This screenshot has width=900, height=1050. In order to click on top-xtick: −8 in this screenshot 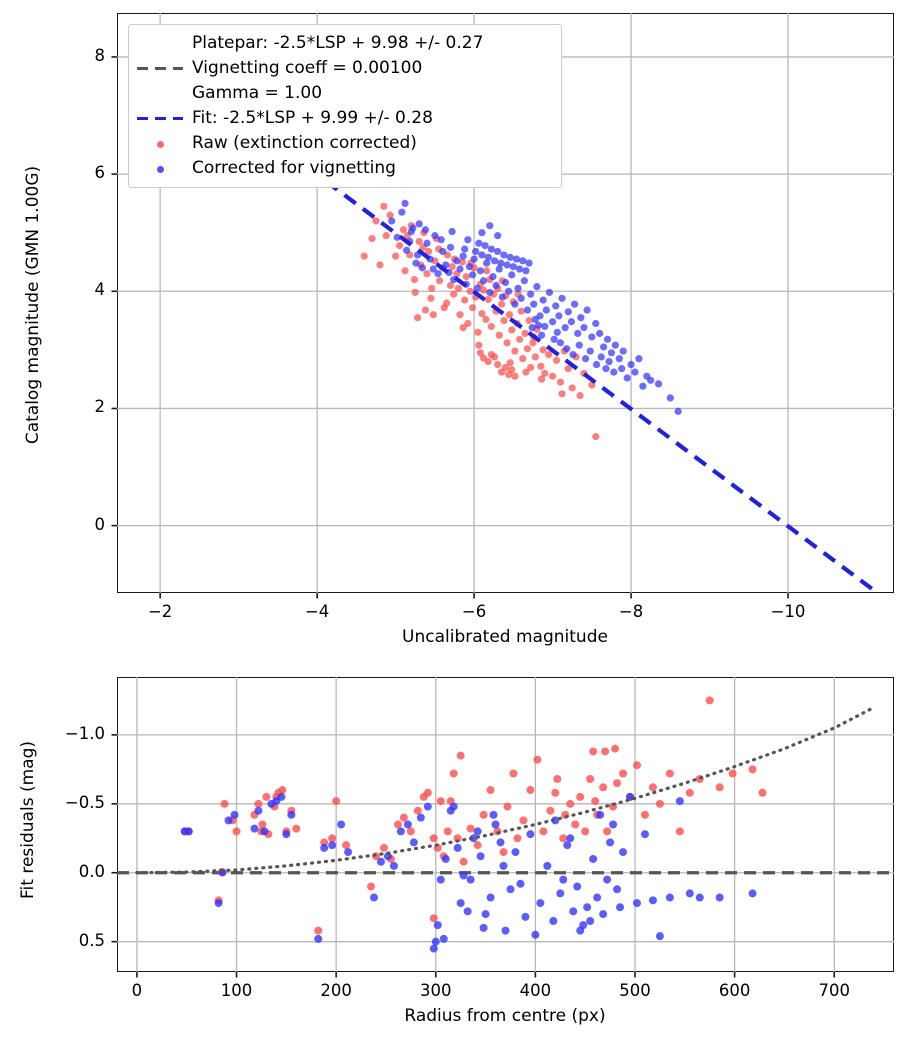, I will do `click(631, 611)`.